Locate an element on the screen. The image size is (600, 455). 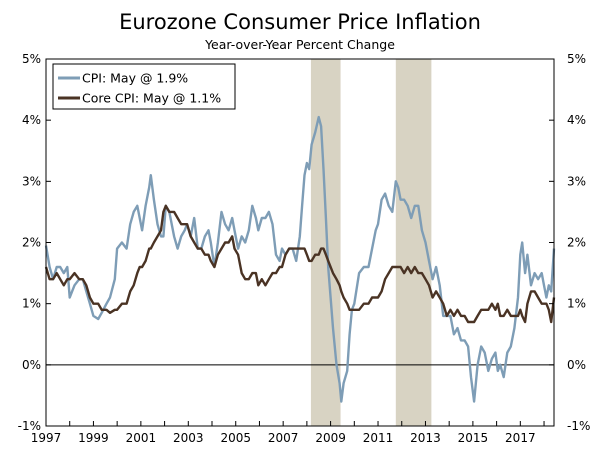
x-tick-label: 2001 is located at coordinates (141, 438).